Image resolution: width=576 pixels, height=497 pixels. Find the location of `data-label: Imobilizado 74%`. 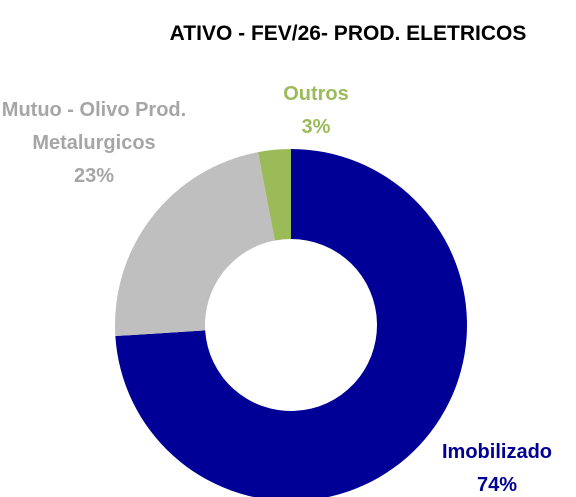

data-label: Imobilizado 74% is located at coordinates (494, 466).